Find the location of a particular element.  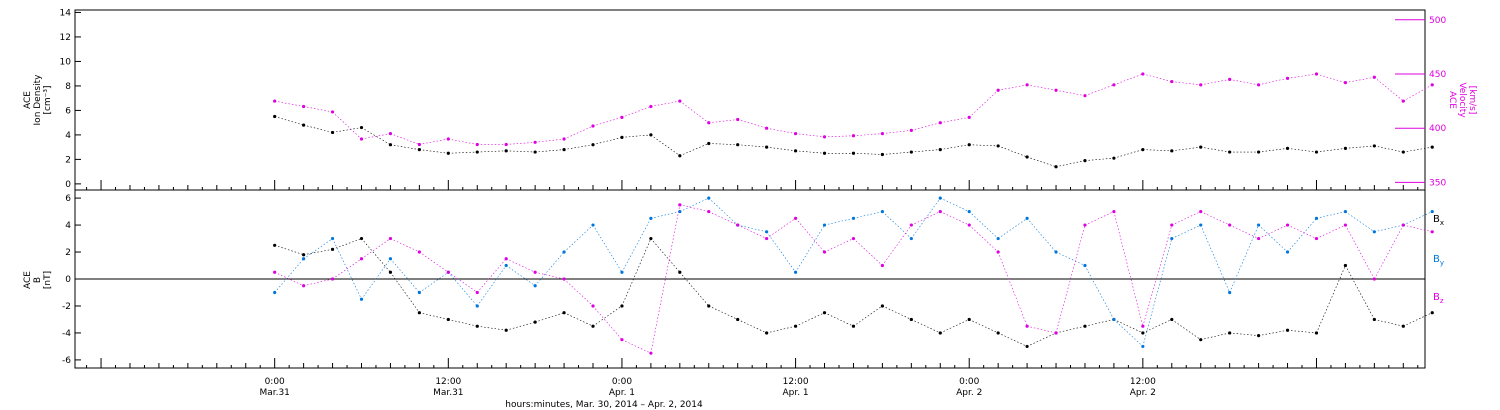

velocity-axis-title: ACE Velocity [km/s] is located at coordinates (1462, 100).